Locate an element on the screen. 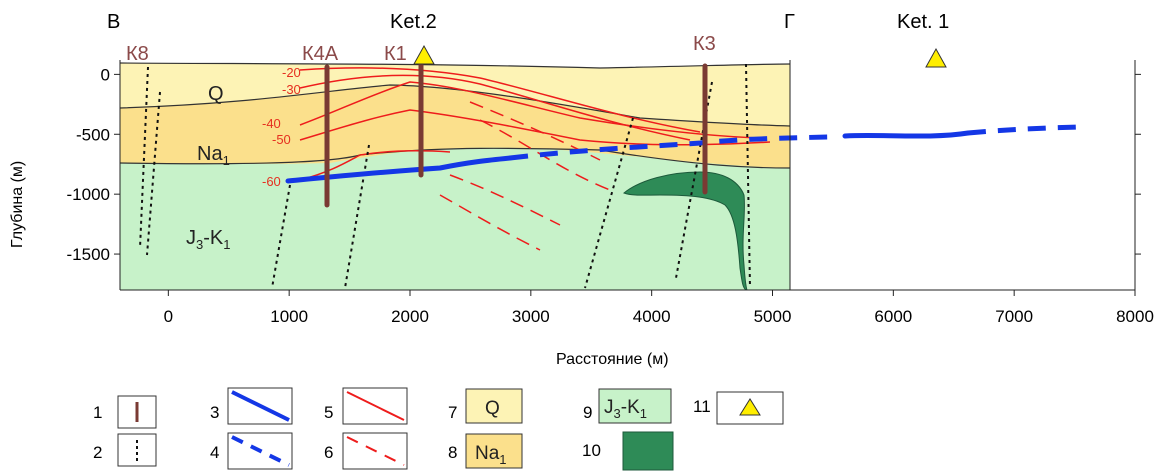 This screenshot has height=472, width=1167. wells is located at coordinates (516, 134).